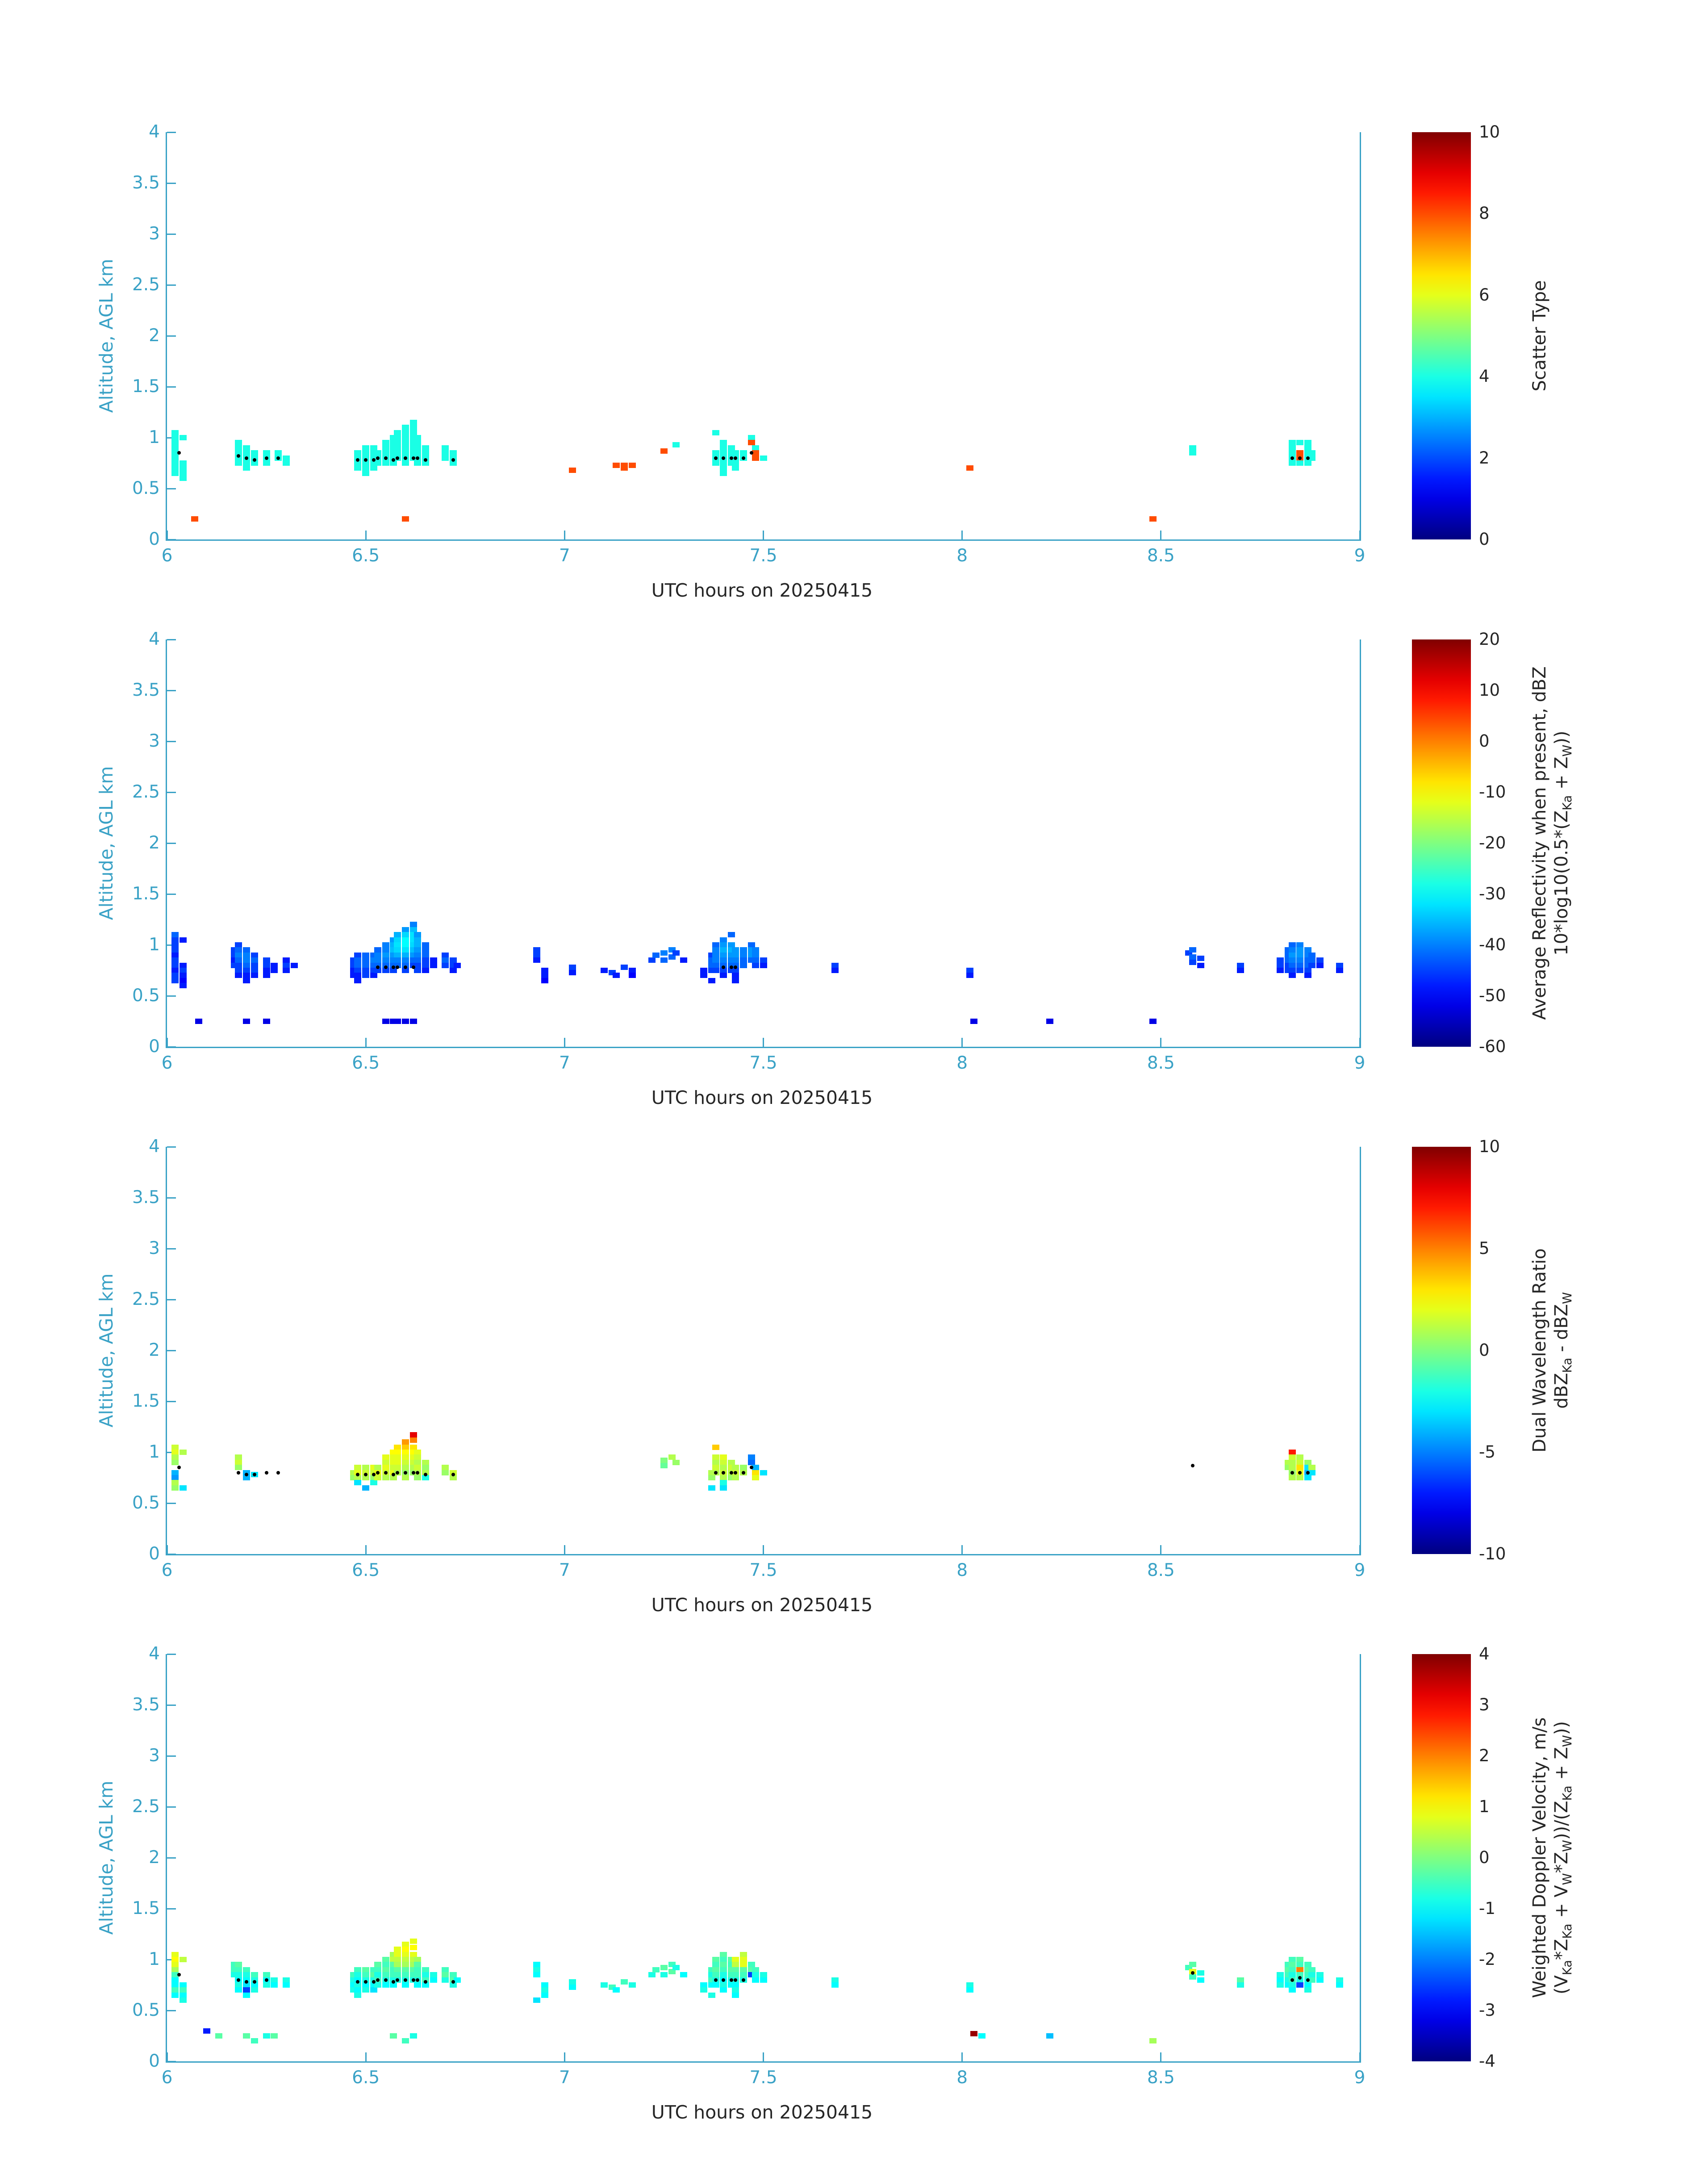 This screenshot has width=1708, height=2177. I want to click on colorbar-tick-label: -30, so click(1492, 893).